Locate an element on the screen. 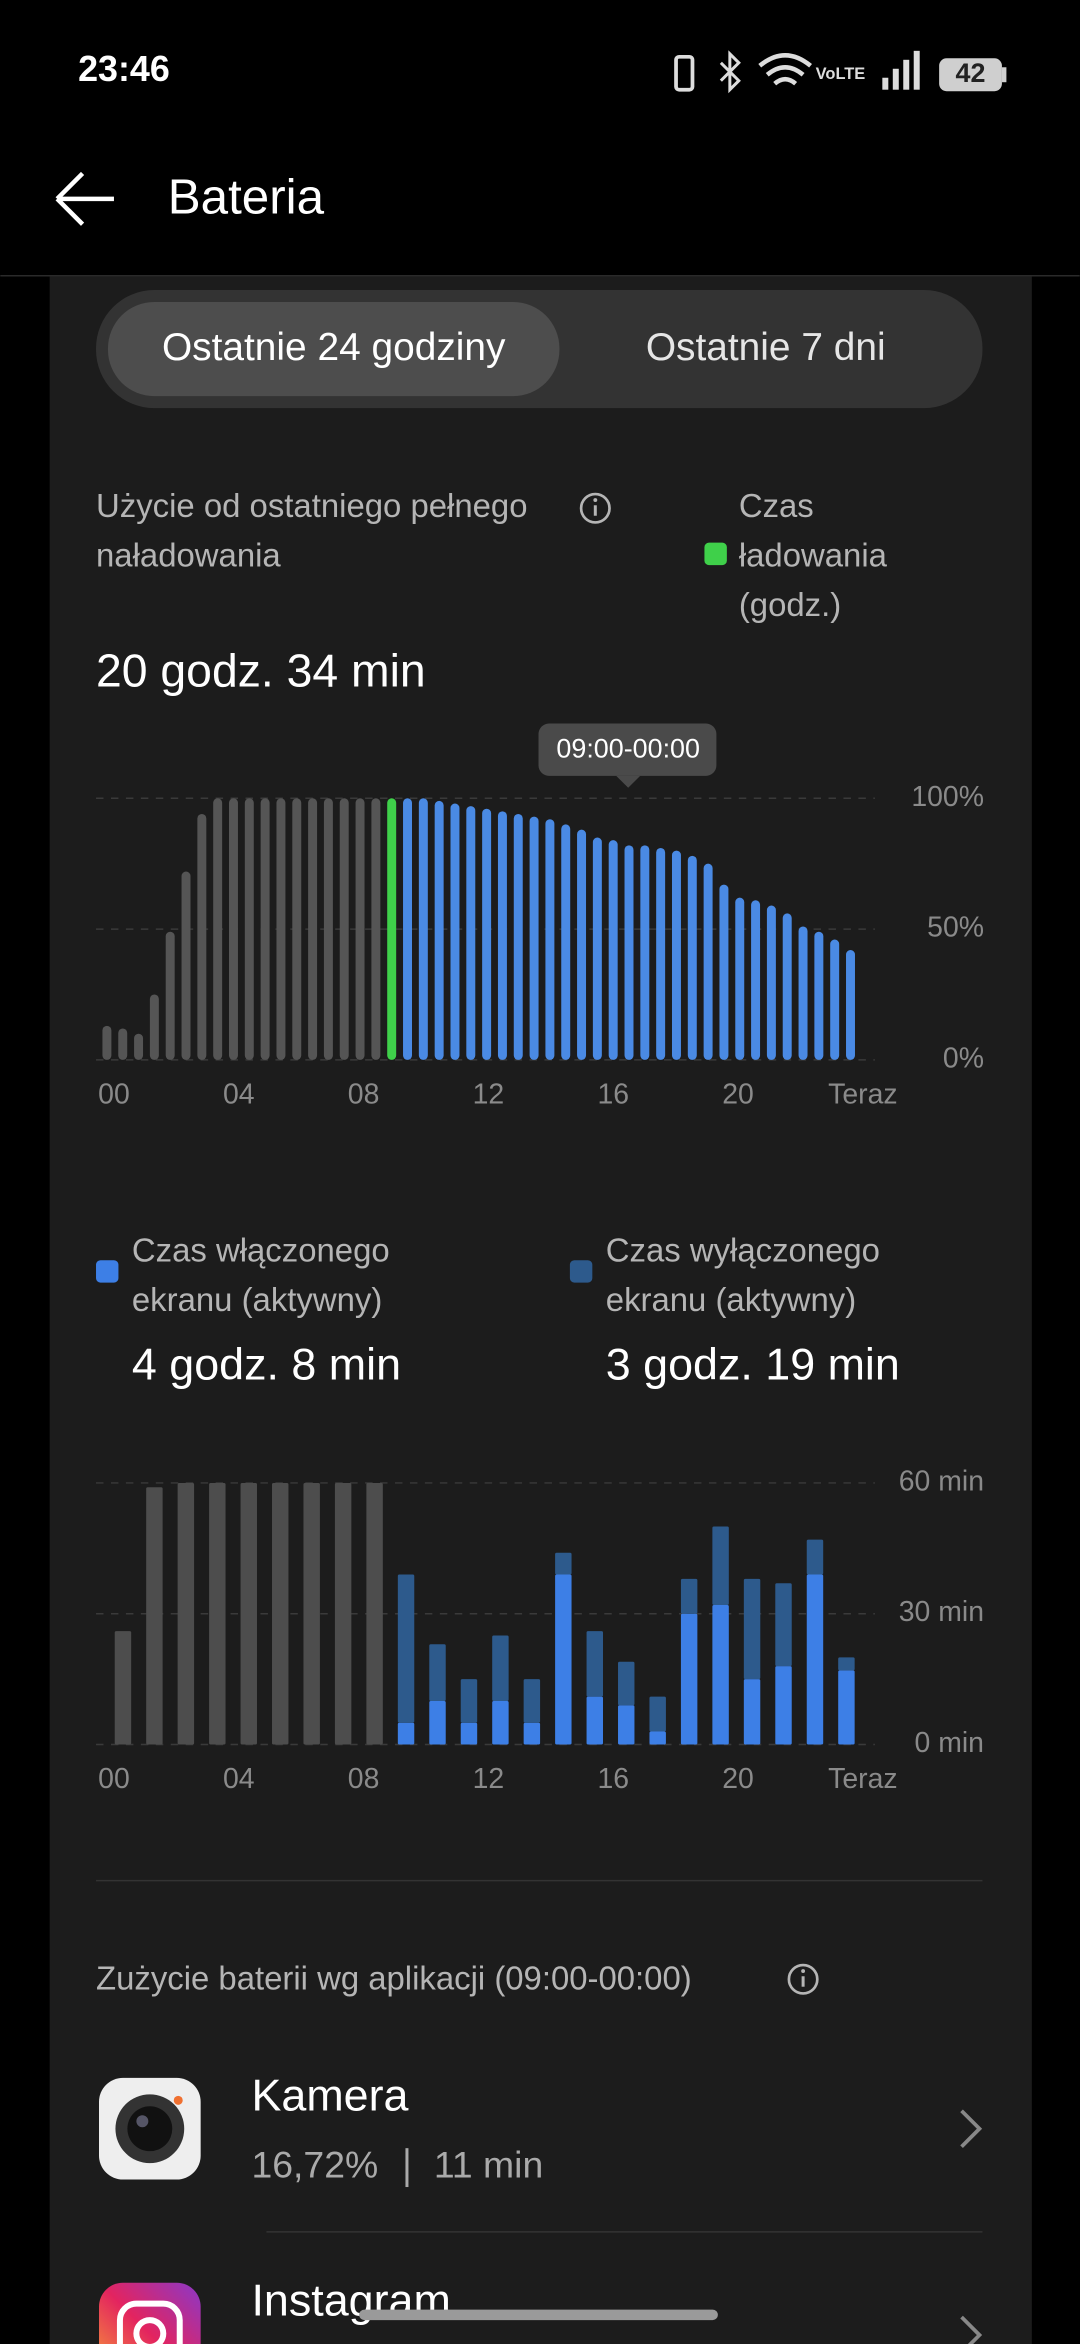  y-tick-label: 30 min is located at coordinates (941, 1612).